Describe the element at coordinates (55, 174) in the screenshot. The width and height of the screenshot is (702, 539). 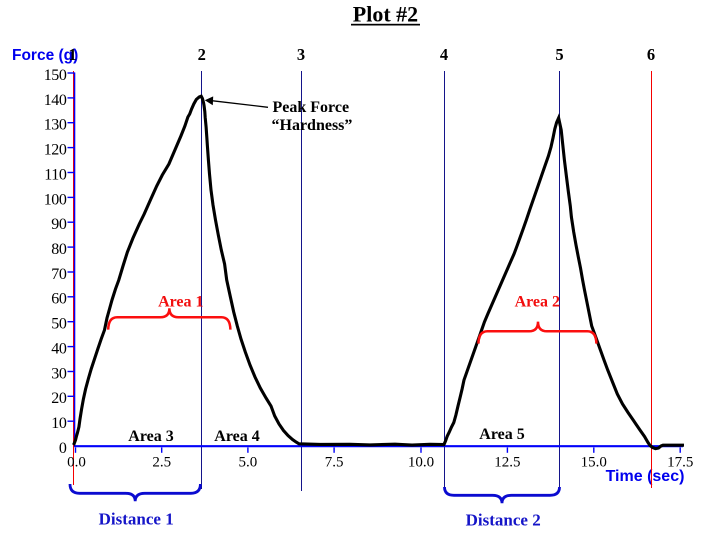
I see `svg-text: 110` at that location.